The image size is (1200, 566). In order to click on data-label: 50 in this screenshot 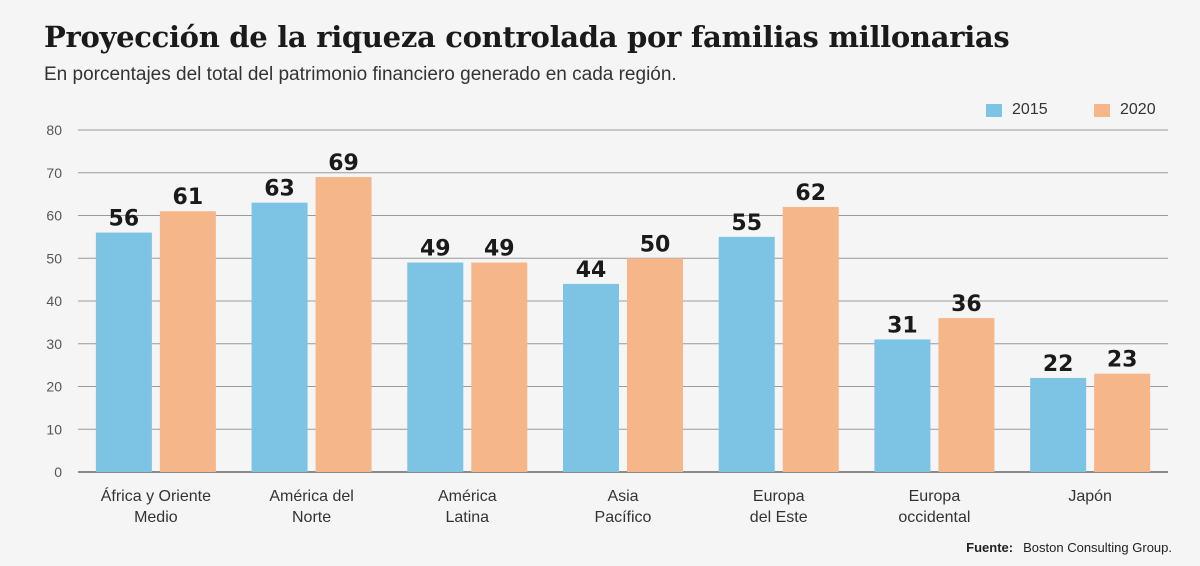, I will do `click(655, 244)`.